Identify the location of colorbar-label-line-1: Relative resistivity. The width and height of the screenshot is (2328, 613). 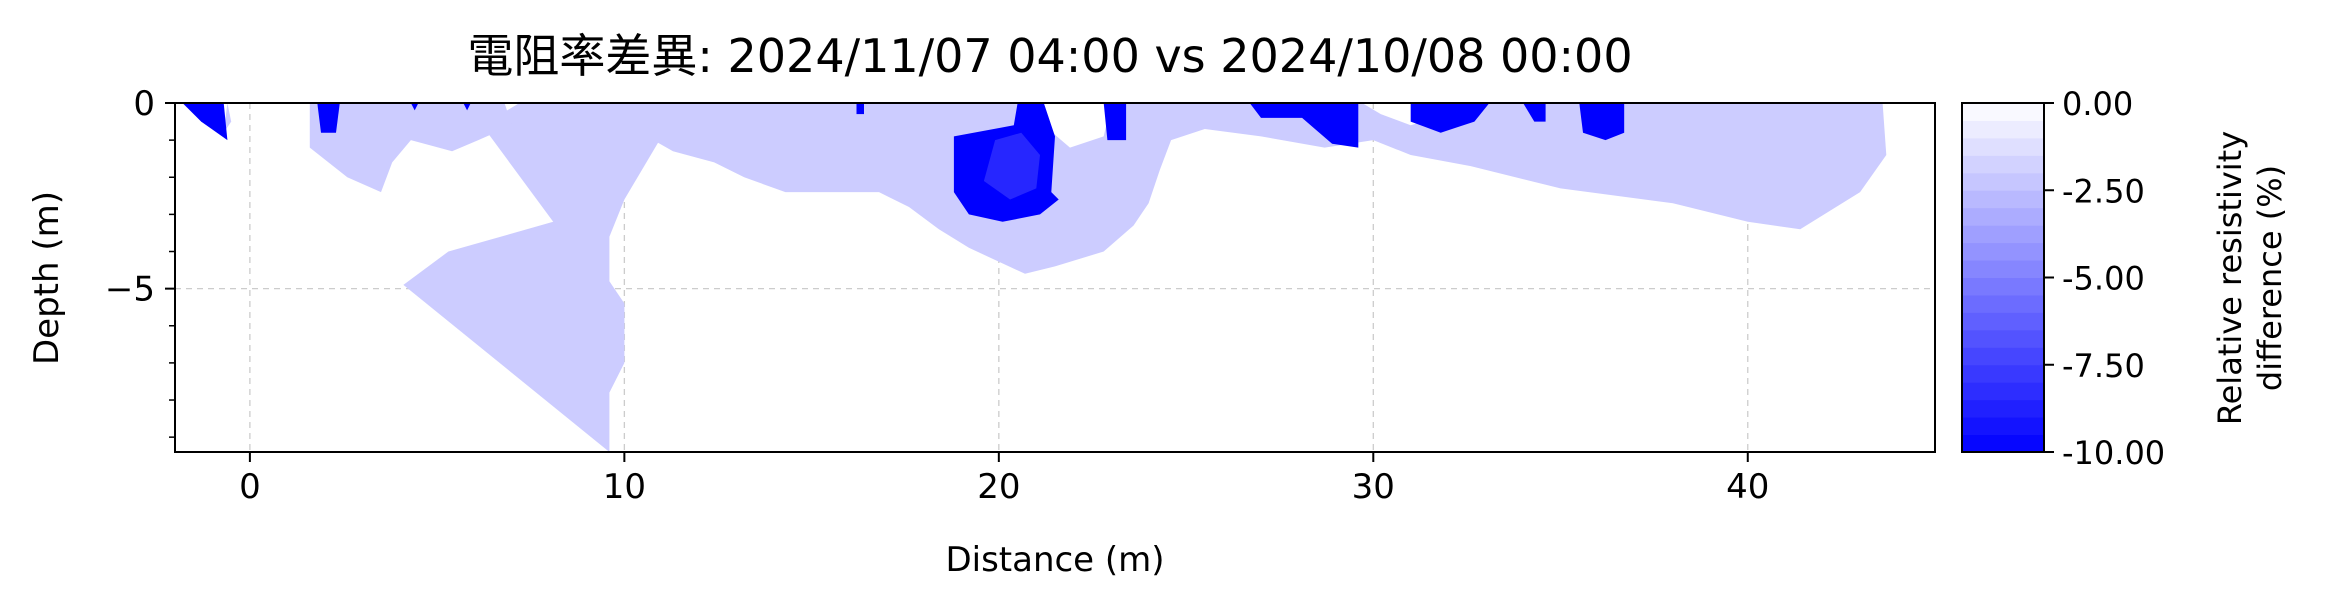
(2230, 278).